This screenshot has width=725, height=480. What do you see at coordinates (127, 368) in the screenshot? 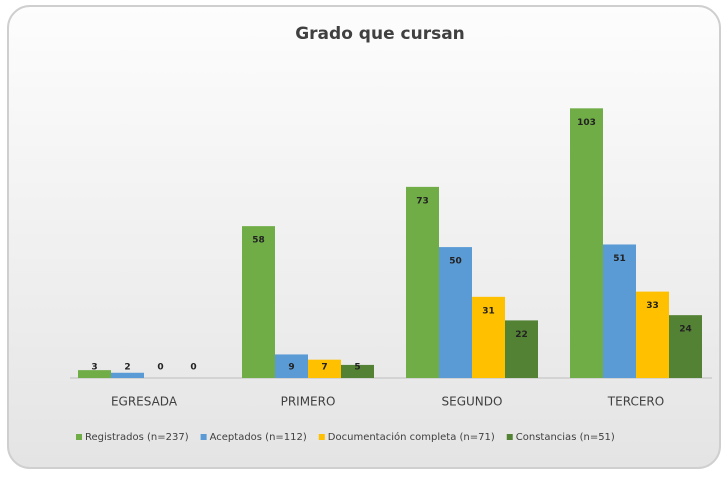
I see `value-label: 2` at bounding box center [127, 368].